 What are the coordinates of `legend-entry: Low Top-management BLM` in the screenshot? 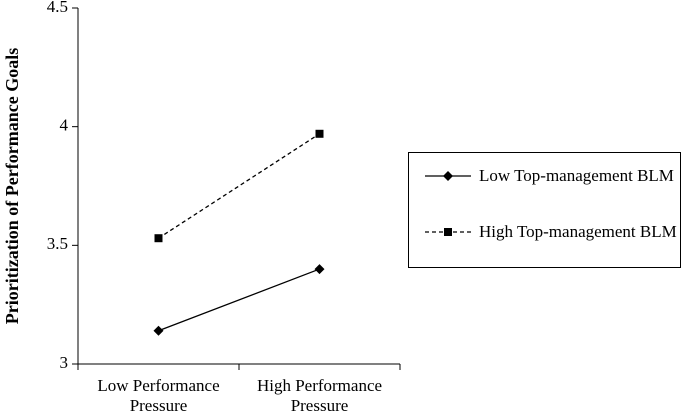 It's located at (554, 176).